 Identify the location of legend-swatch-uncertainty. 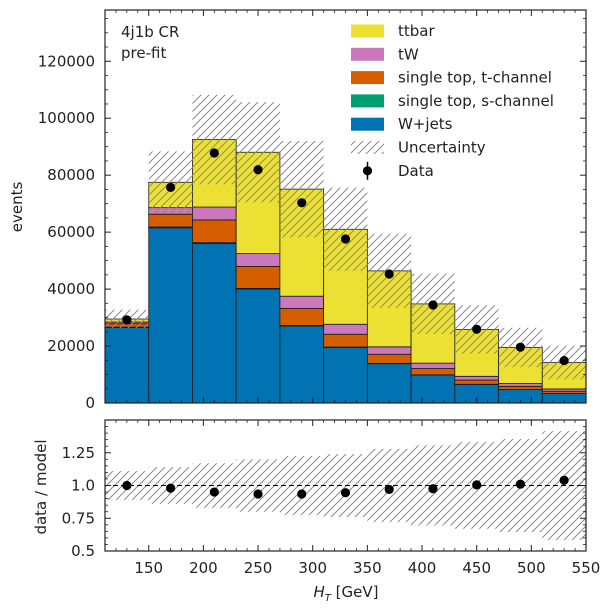
(367, 147).